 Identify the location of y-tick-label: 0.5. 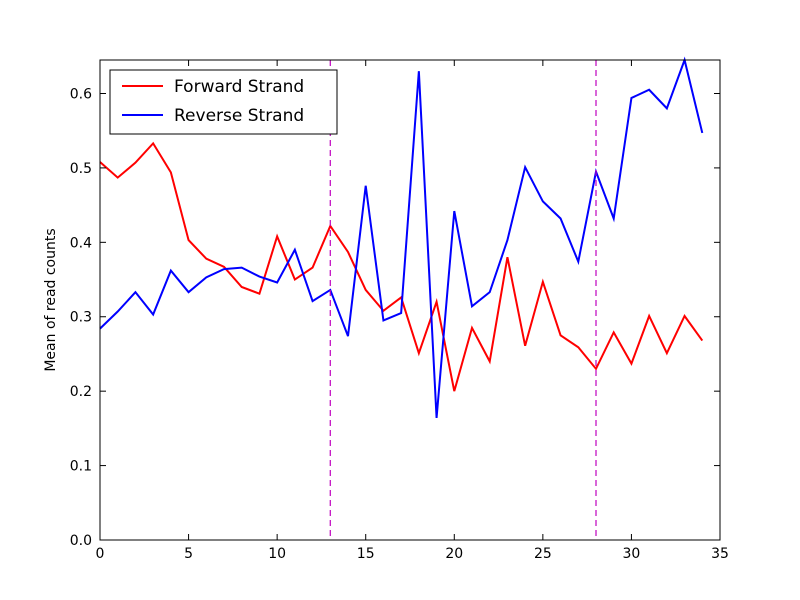
(81, 169).